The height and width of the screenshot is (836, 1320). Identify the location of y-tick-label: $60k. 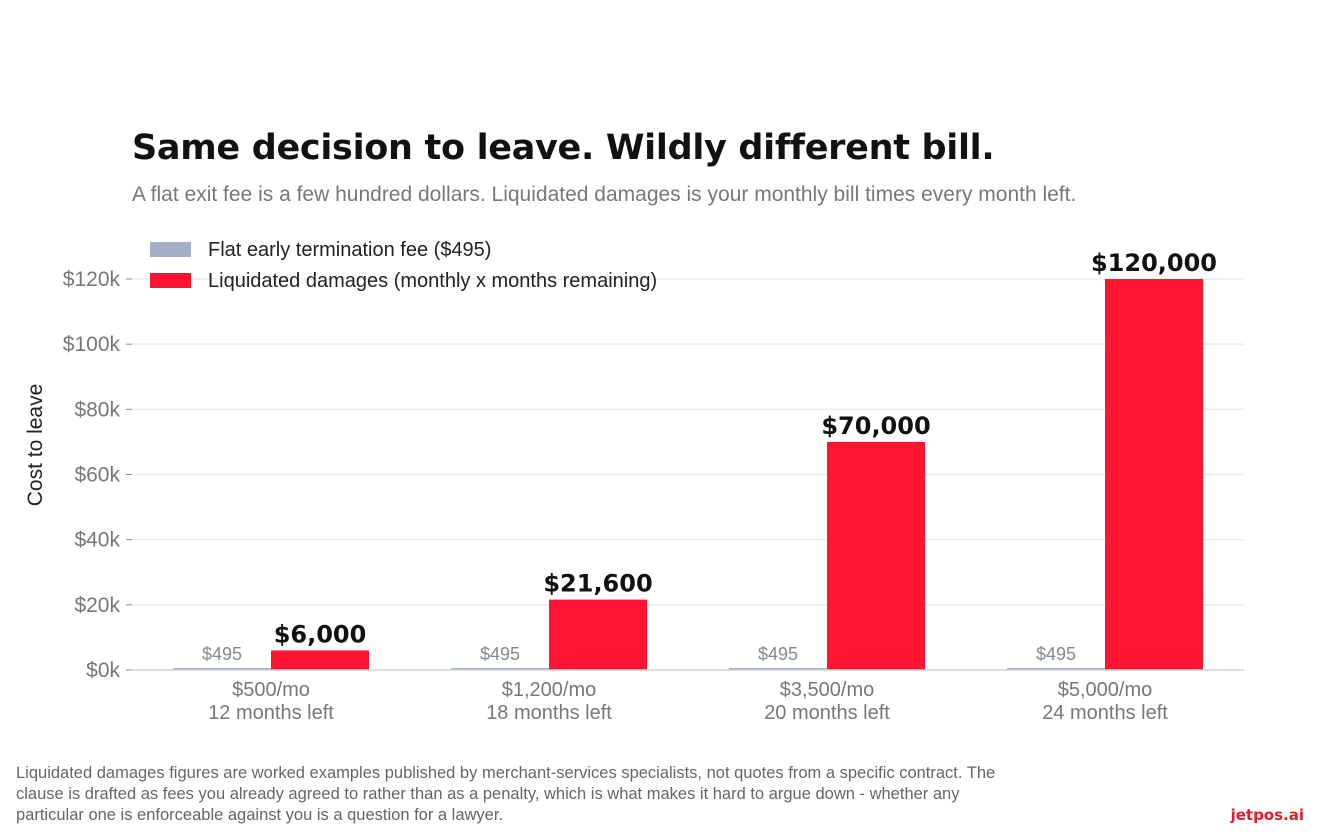
(97, 475).